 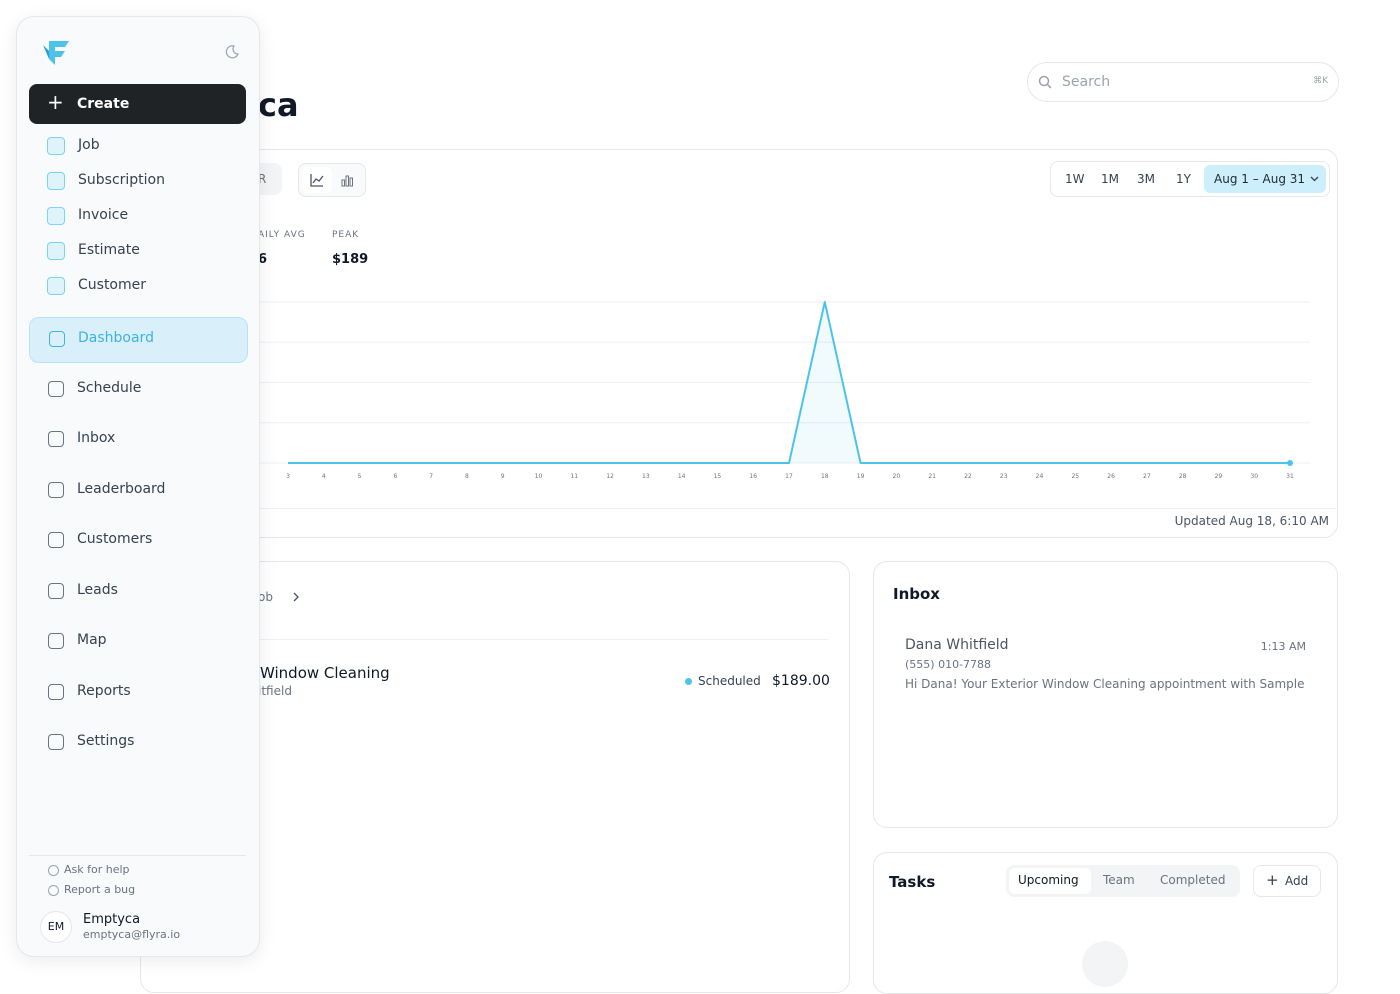 I want to click on stat-label: AILY AVG, so click(x=282, y=235).